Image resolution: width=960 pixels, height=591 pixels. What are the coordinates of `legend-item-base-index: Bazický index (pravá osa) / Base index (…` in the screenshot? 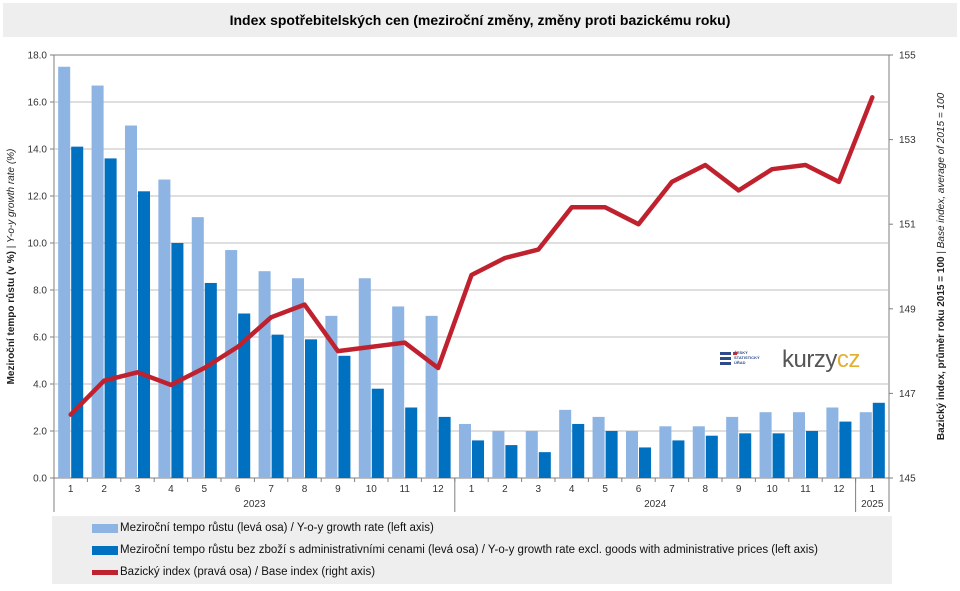 It's located at (233, 572).